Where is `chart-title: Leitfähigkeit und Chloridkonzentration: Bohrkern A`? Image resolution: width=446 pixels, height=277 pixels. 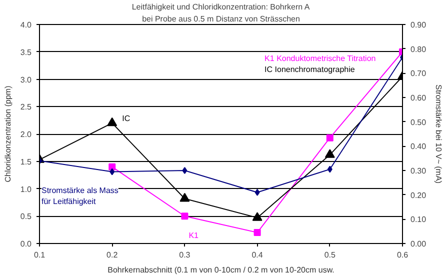
chart-title: Leitfähigkeit und Chloridkonzentration: Bohrkern A is located at coordinates (221, 7).